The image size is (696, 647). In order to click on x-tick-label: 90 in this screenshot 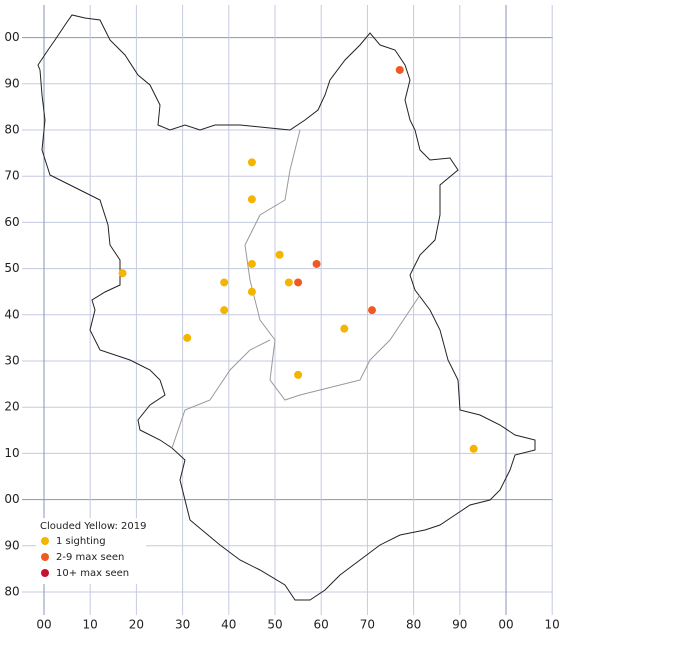, I will do `click(459, 625)`.